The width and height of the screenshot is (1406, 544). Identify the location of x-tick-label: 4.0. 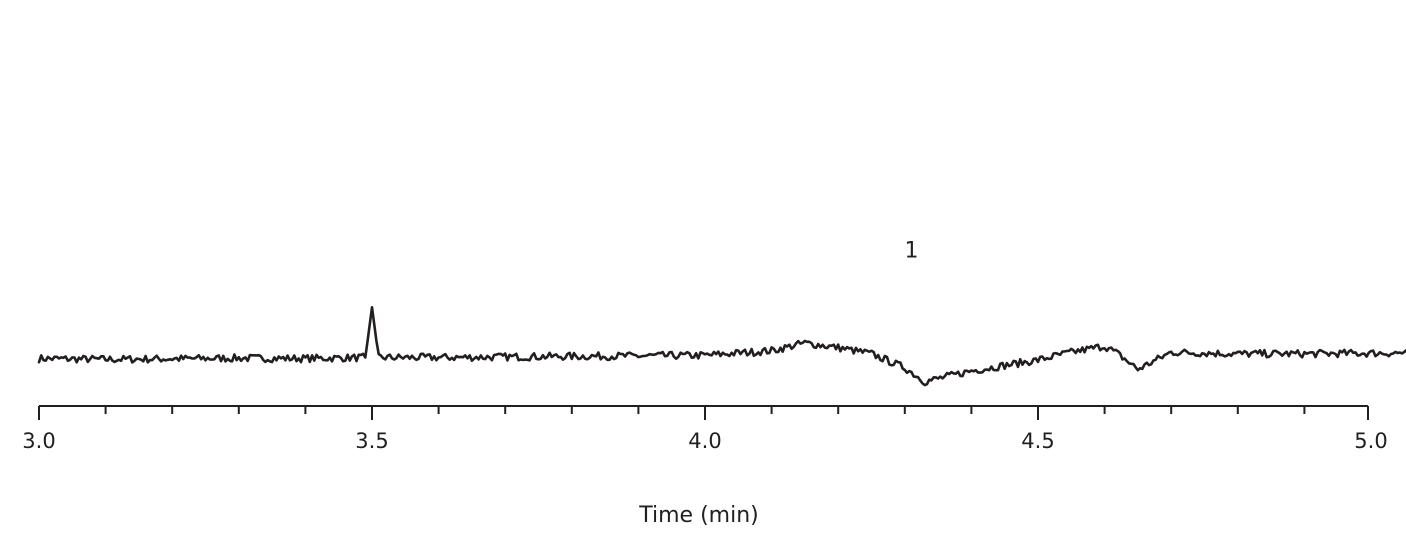
(704, 441).